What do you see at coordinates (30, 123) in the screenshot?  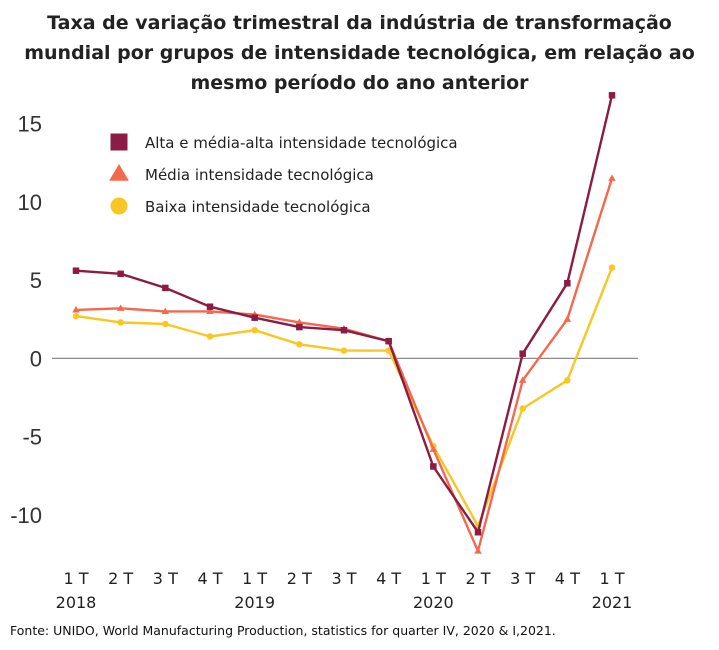 I see `y-tick-label: 15` at bounding box center [30, 123].